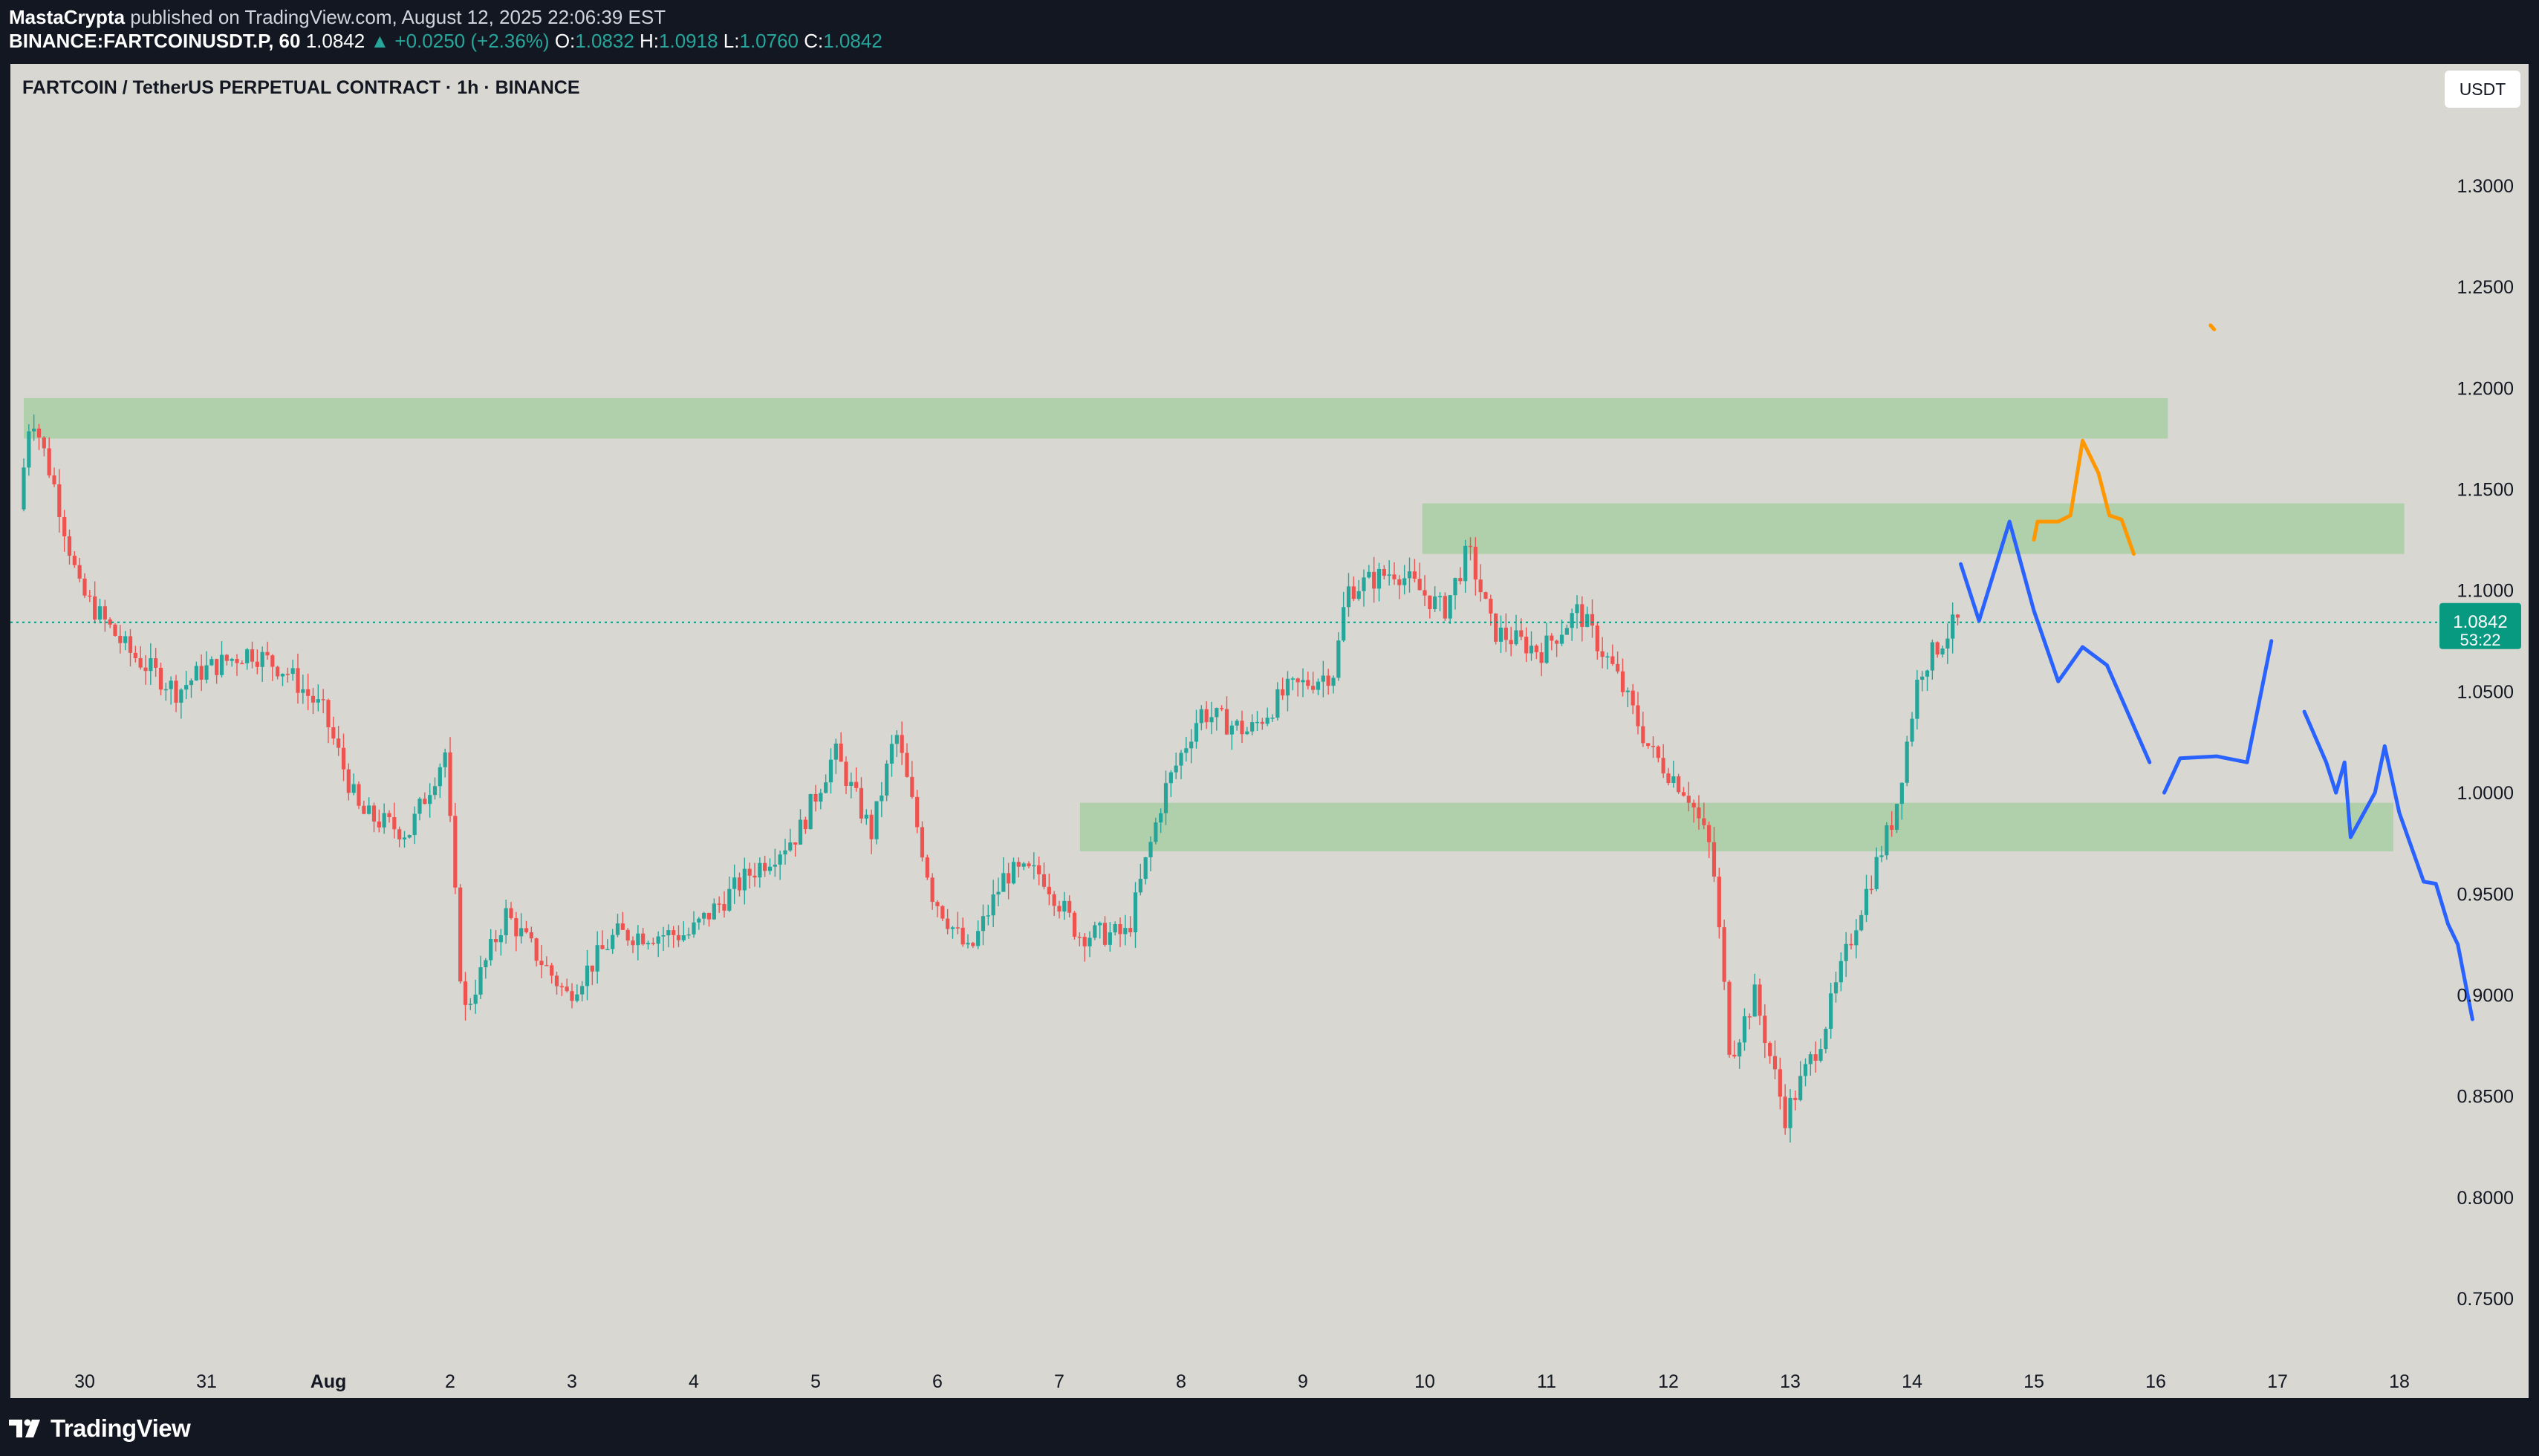  Describe the element at coordinates (2482, 90) in the screenshot. I see `currency-button: USDT` at that location.